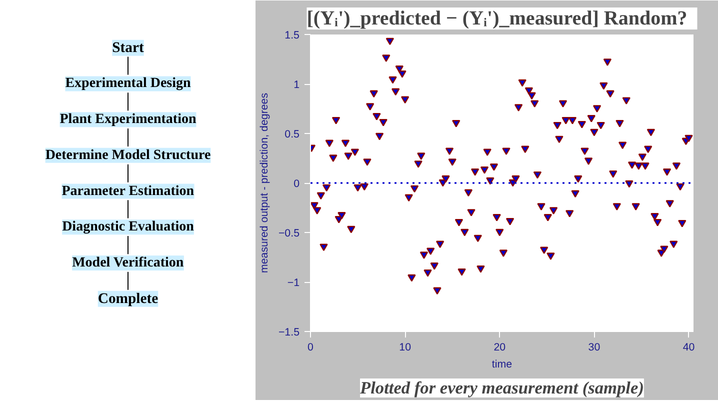 The height and width of the screenshot is (405, 718). I want to click on y-tick-label: 1, so click(297, 85).